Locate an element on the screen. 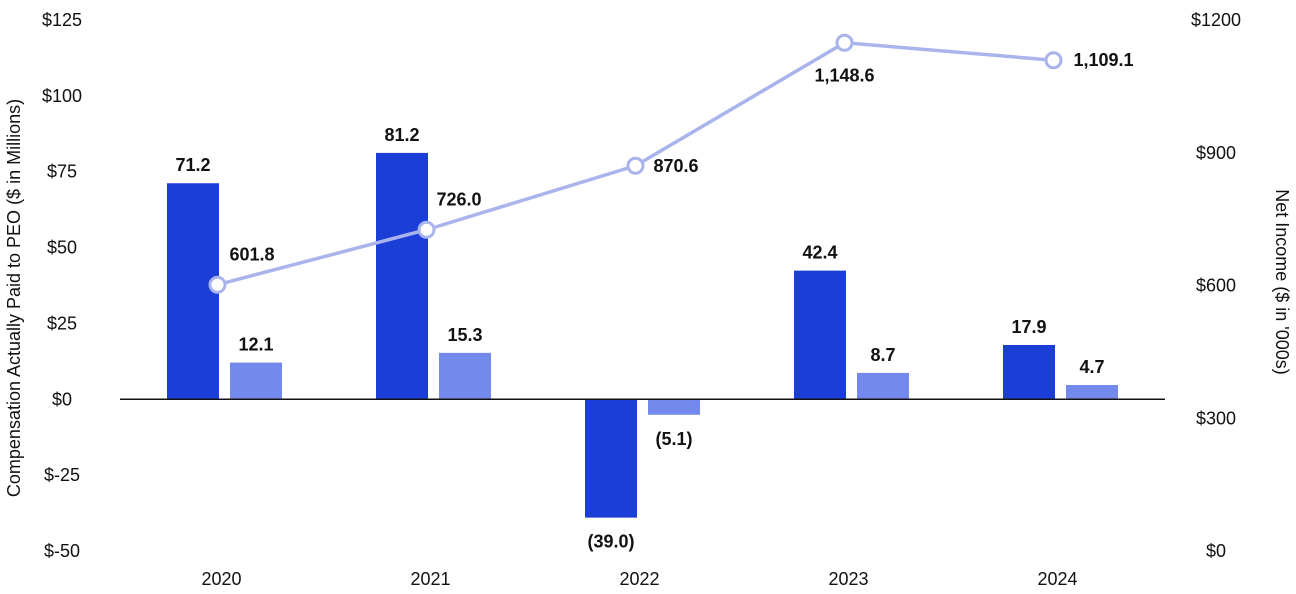 This screenshot has width=1296, height=594. bar-label-series-2-2020: 12.1 is located at coordinates (255, 345).